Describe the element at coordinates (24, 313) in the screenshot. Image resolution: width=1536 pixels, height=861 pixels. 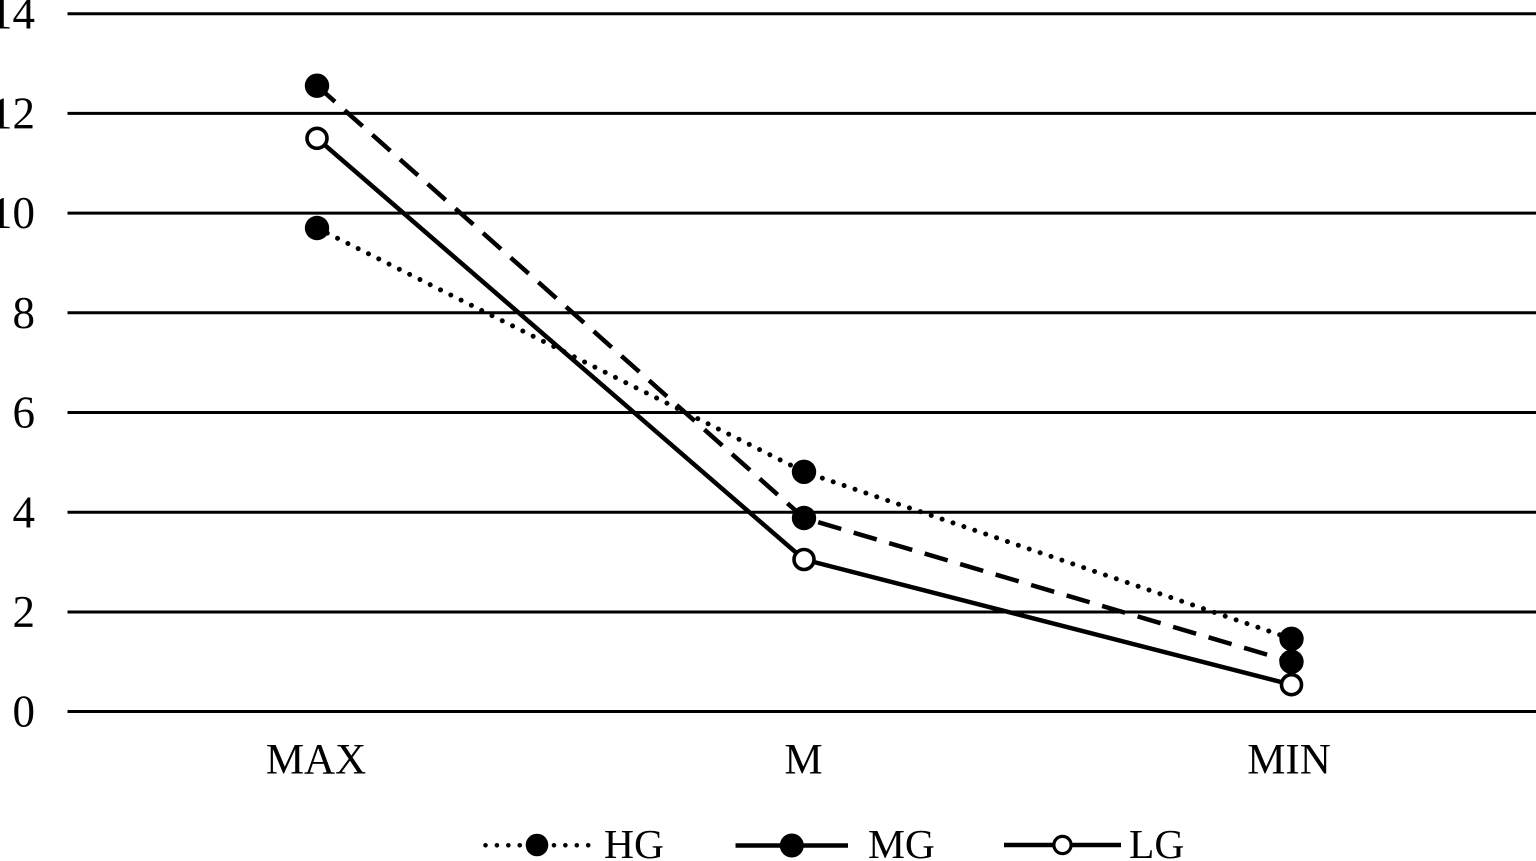
I see `svg-text: 8` at that location.